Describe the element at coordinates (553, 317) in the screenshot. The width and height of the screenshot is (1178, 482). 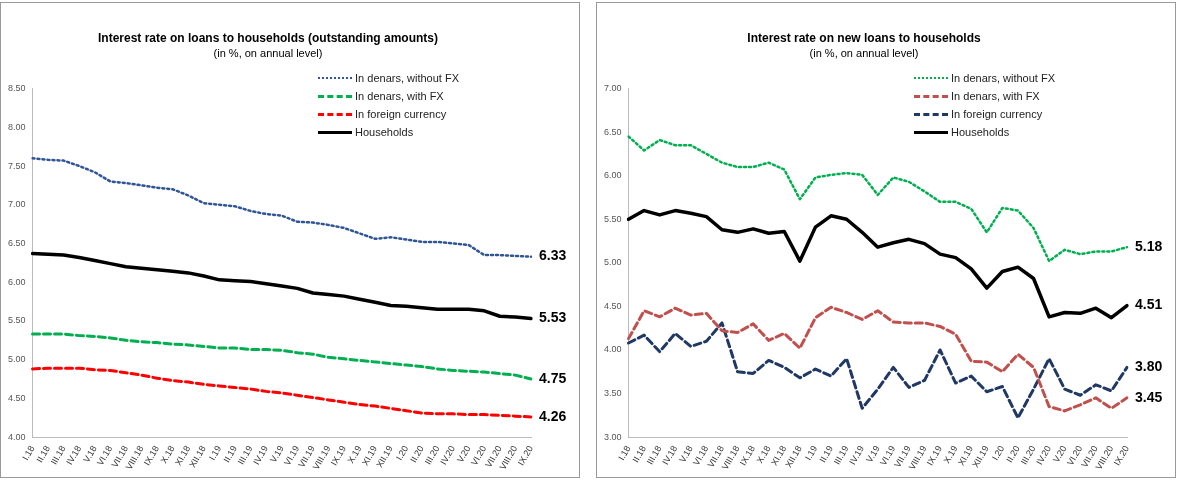
I see `annotation: 5.53` at that location.